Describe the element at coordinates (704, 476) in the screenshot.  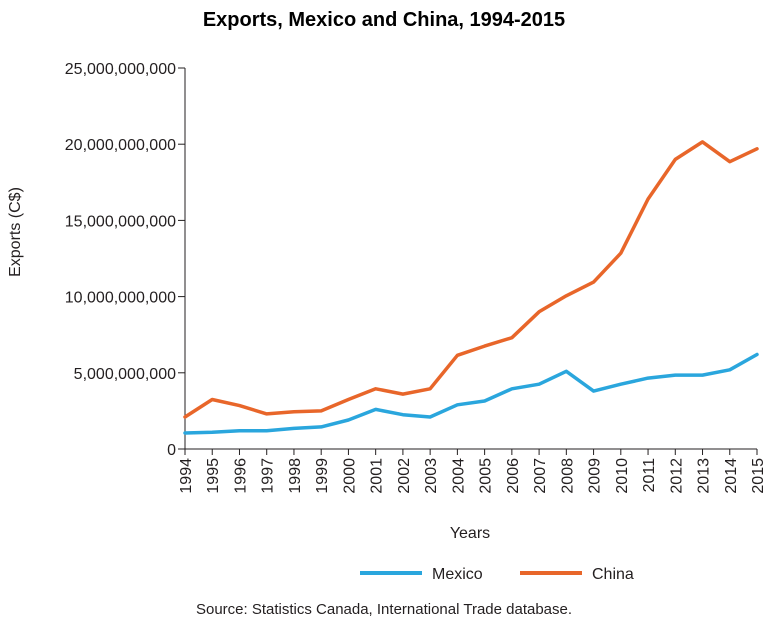
I see `x-tick-label: 2013` at that location.